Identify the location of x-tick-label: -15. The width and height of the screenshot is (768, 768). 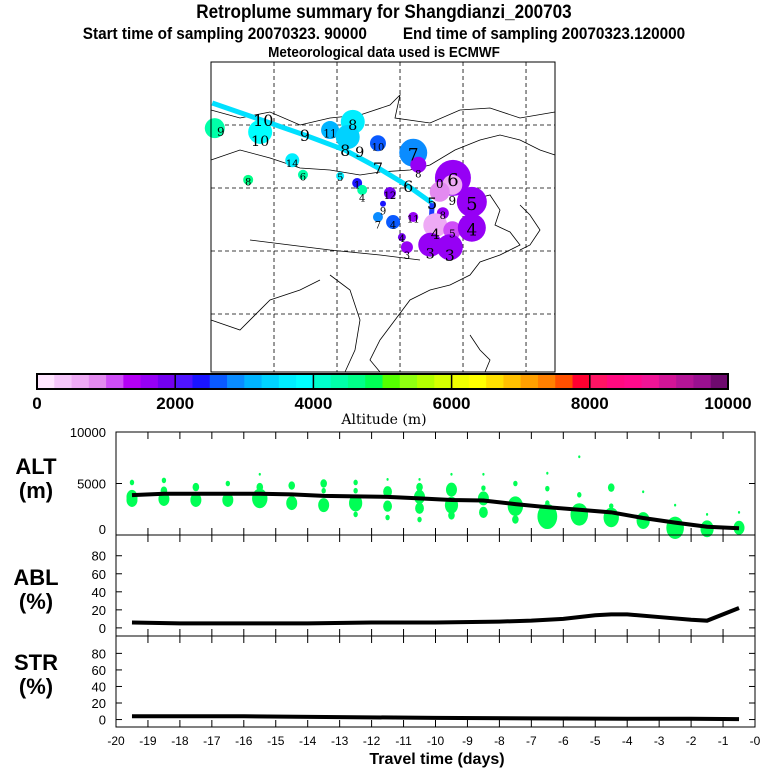
(276, 741).